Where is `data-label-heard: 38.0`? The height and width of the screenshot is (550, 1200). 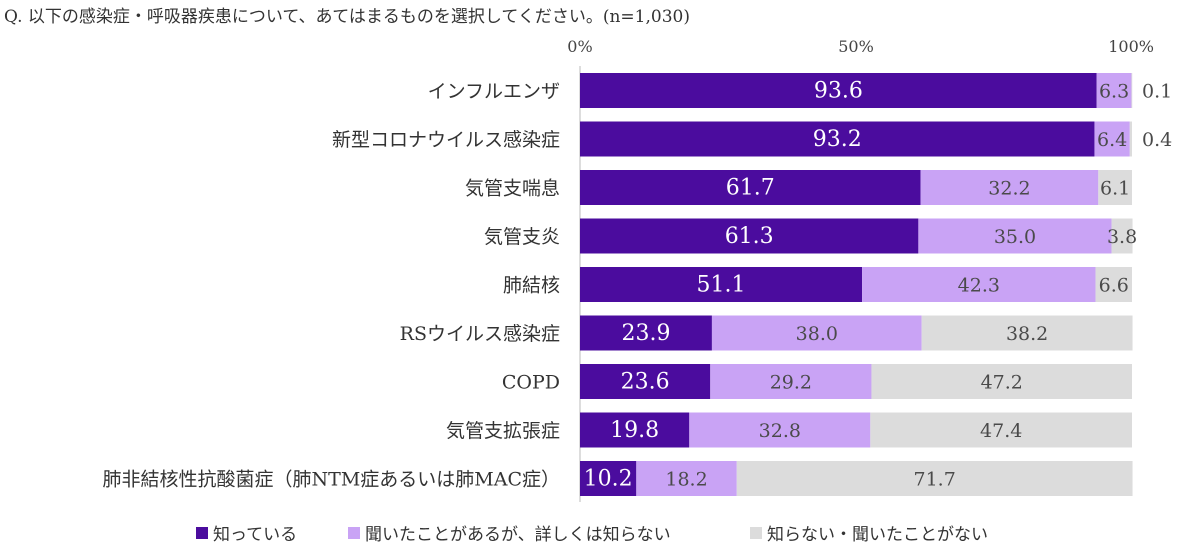
data-label-heard: 38.0 is located at coordinates (817, 334).